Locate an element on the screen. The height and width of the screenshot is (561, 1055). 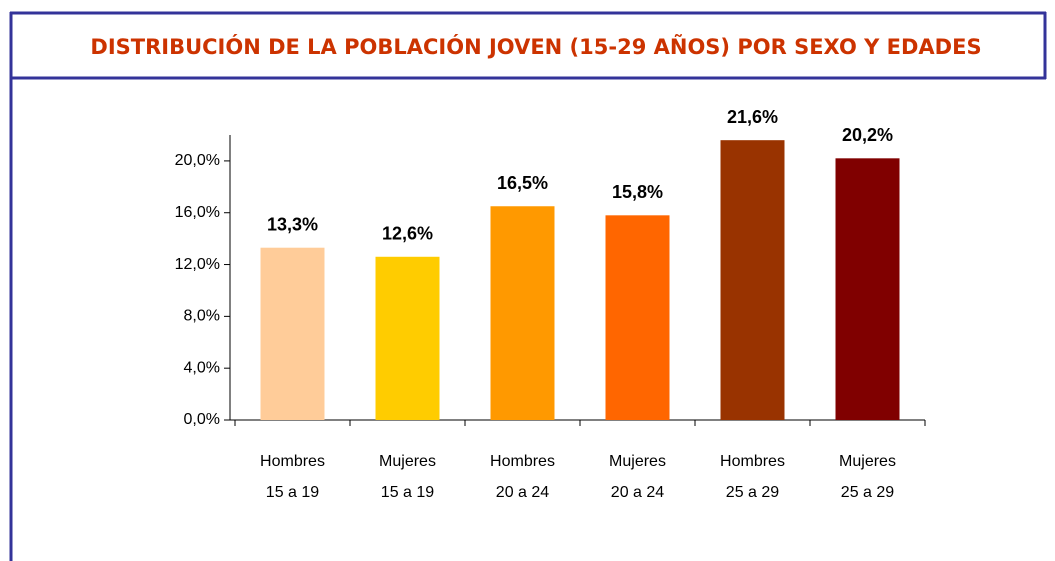
y-tick-label: 0,0% is located at coordinates (202, 419).